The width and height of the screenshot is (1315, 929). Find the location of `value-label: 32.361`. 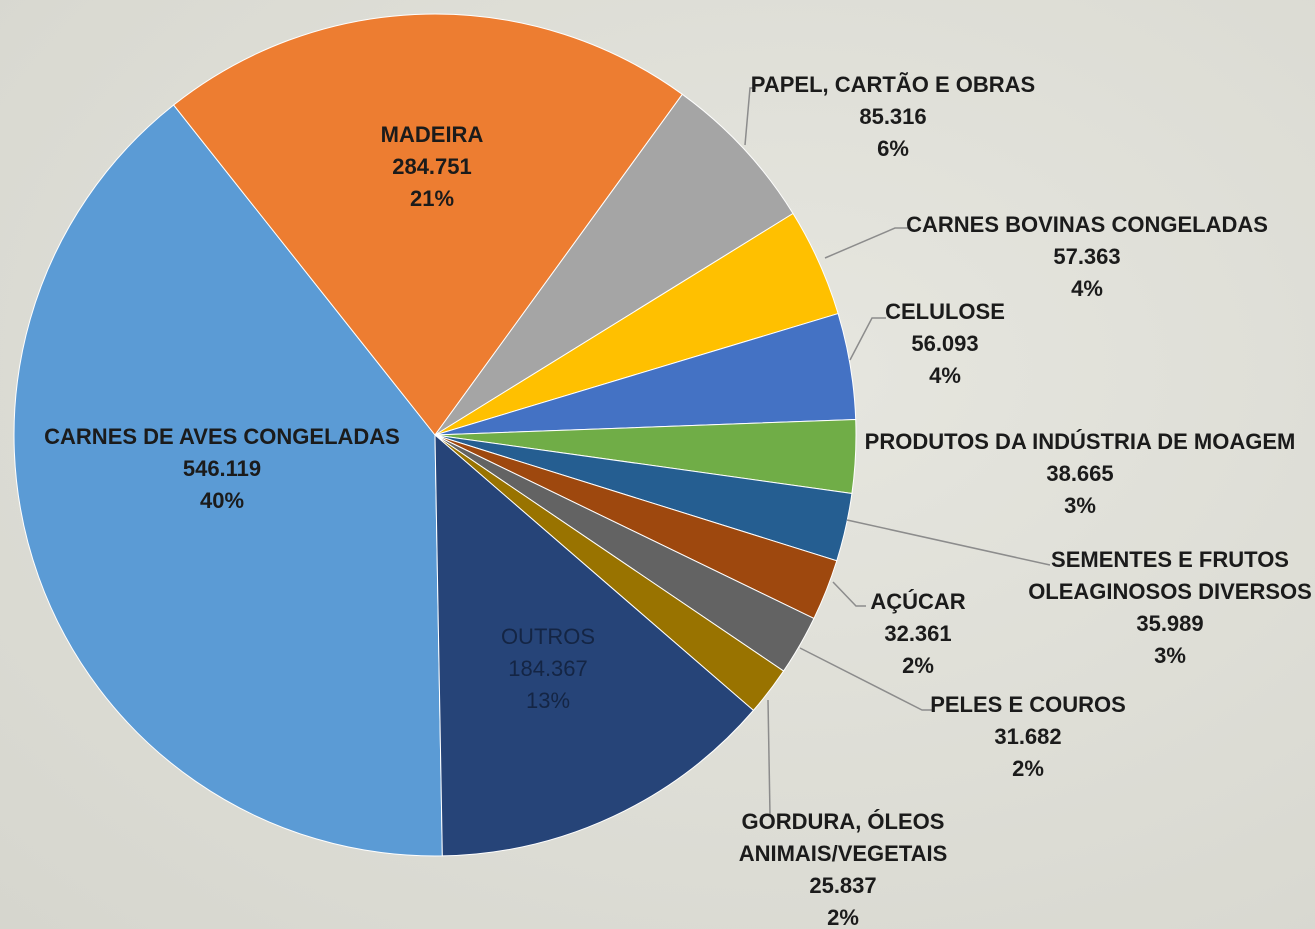

value-label: 32.361 is located at coordinates (918, 633).